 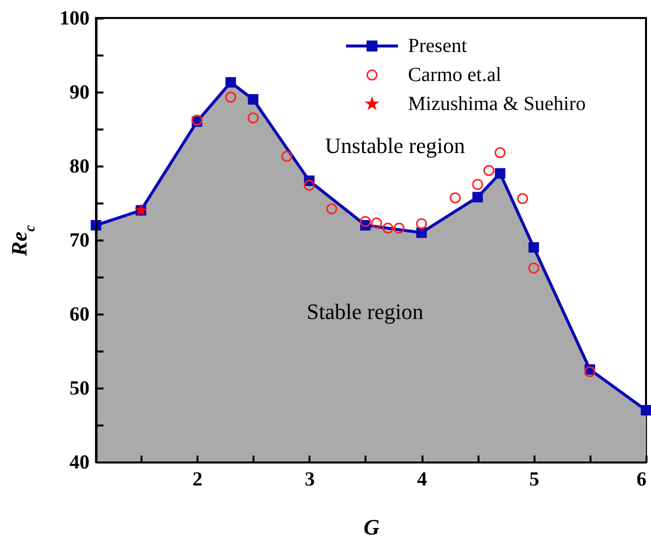 What do you see at coordinates (80, 93) in the screenshot?
I see `y-tick-label: 90` at bounding box center [80, 93].